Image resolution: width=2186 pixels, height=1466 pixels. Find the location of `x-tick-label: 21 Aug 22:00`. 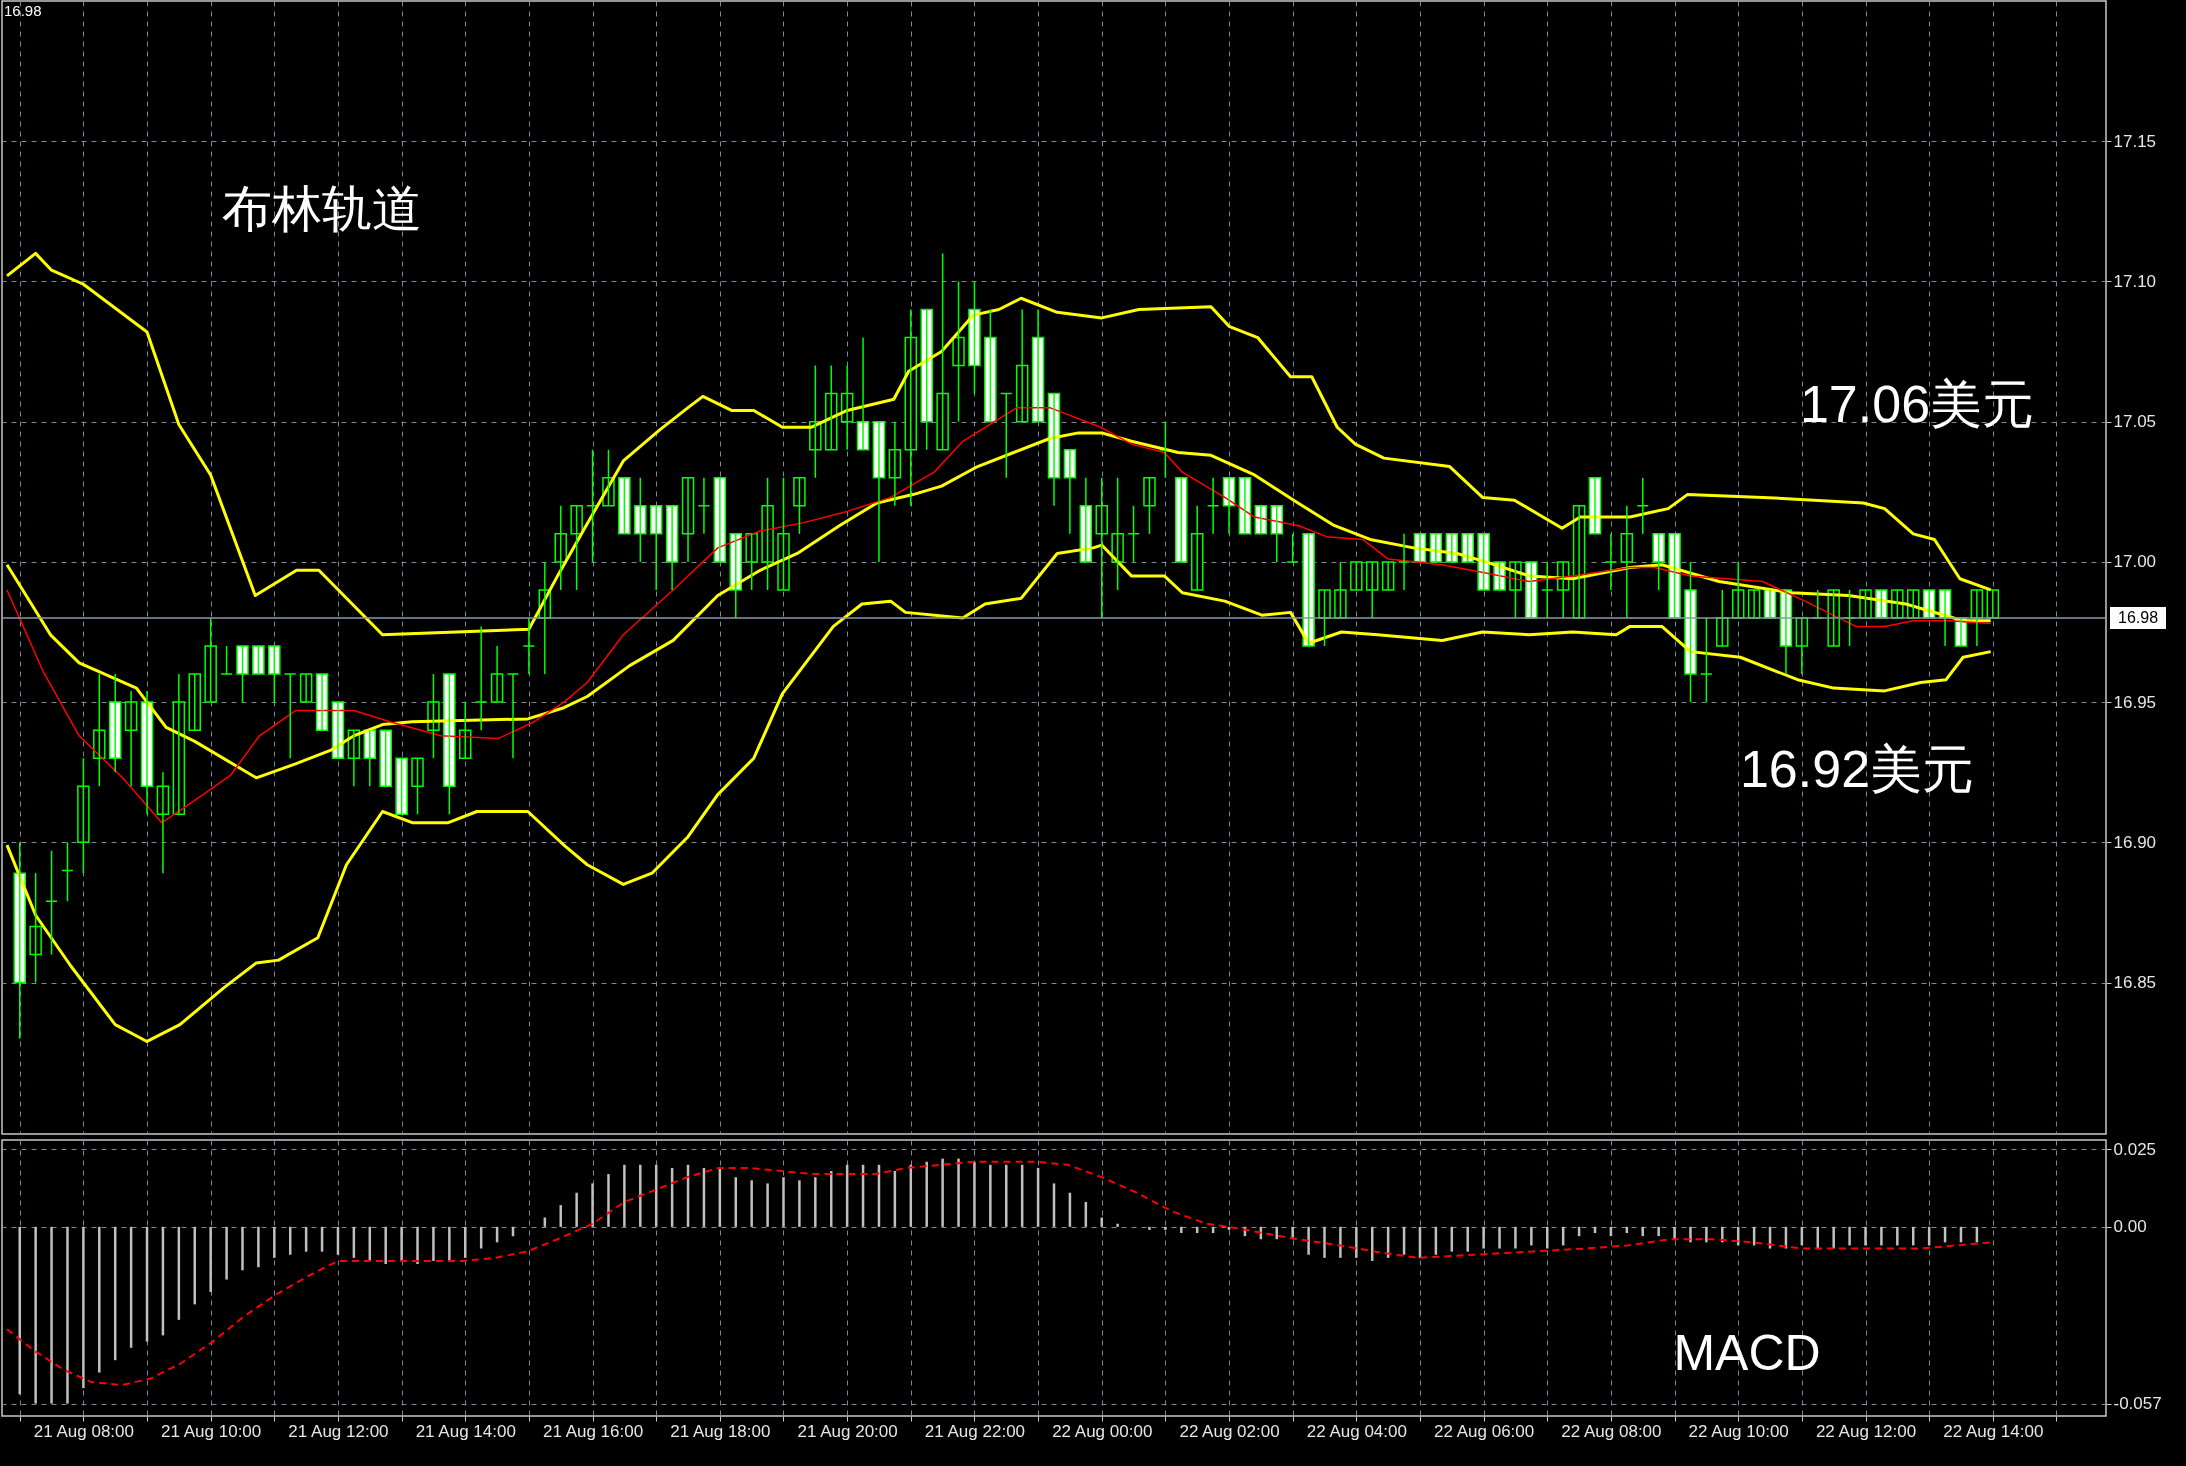

x-tick-label: 21 Aug 22:00 is located at coordinates (975, 1431).